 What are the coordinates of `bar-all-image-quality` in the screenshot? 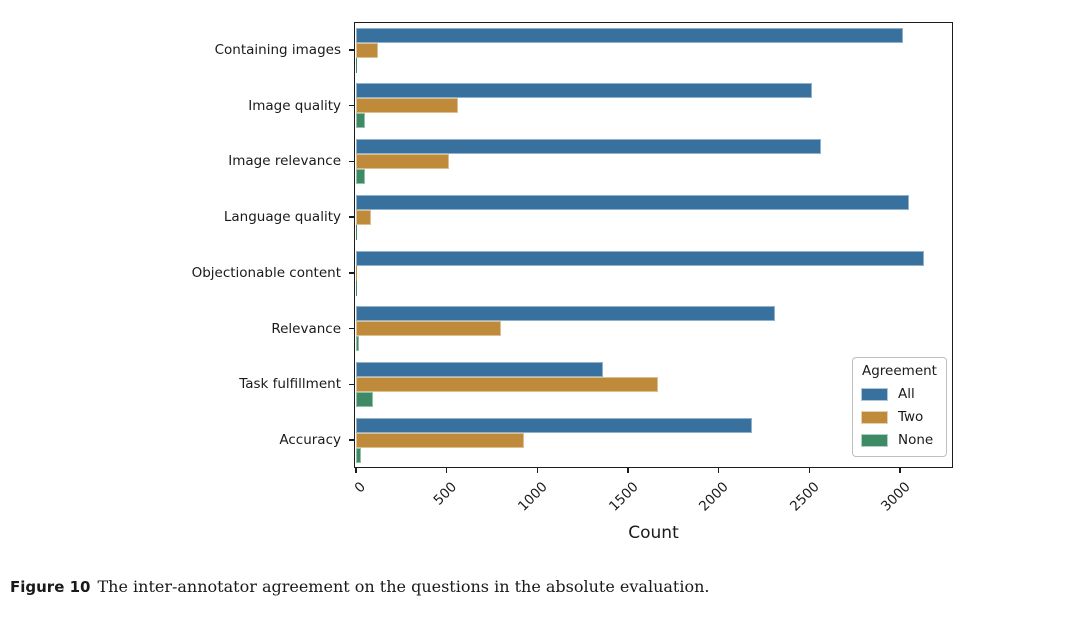 It's located at (583, 91).